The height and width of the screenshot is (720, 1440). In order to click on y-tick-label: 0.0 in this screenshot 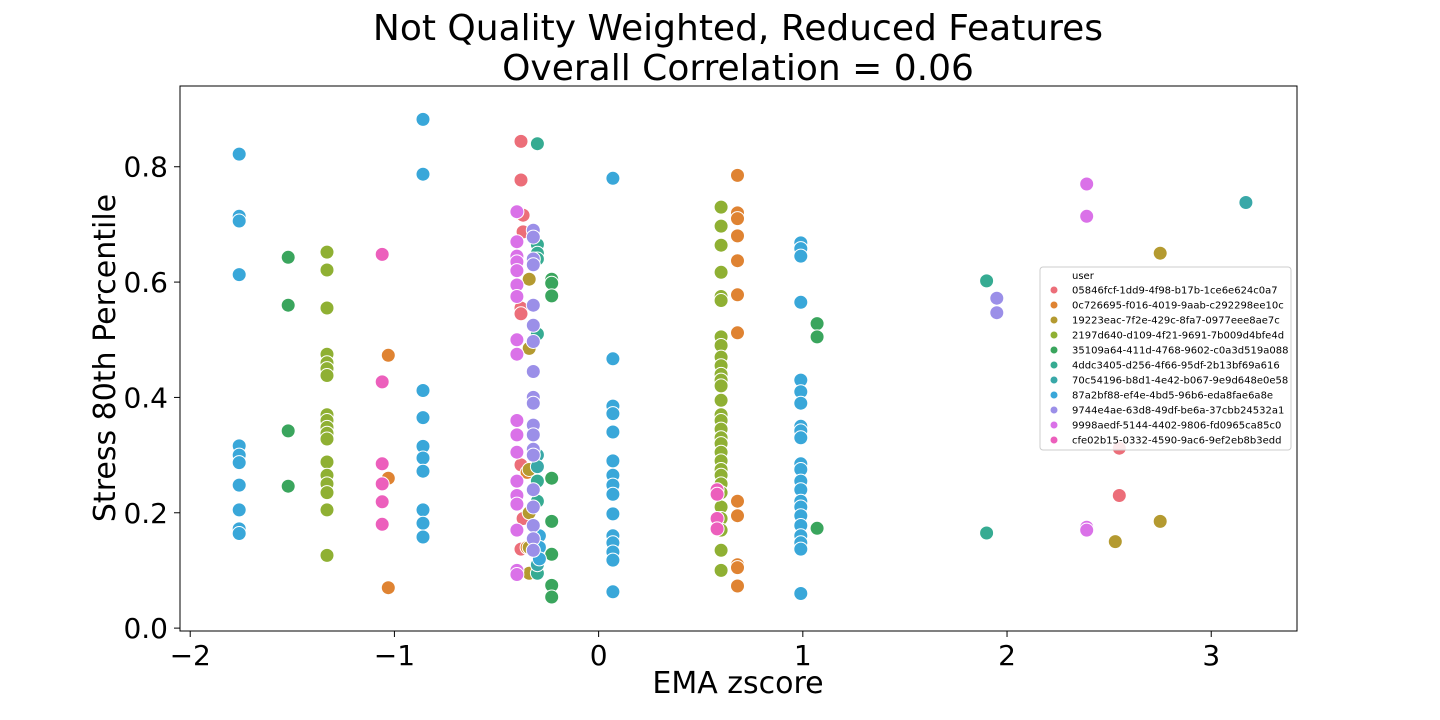, I will do `click(145, 628)`.